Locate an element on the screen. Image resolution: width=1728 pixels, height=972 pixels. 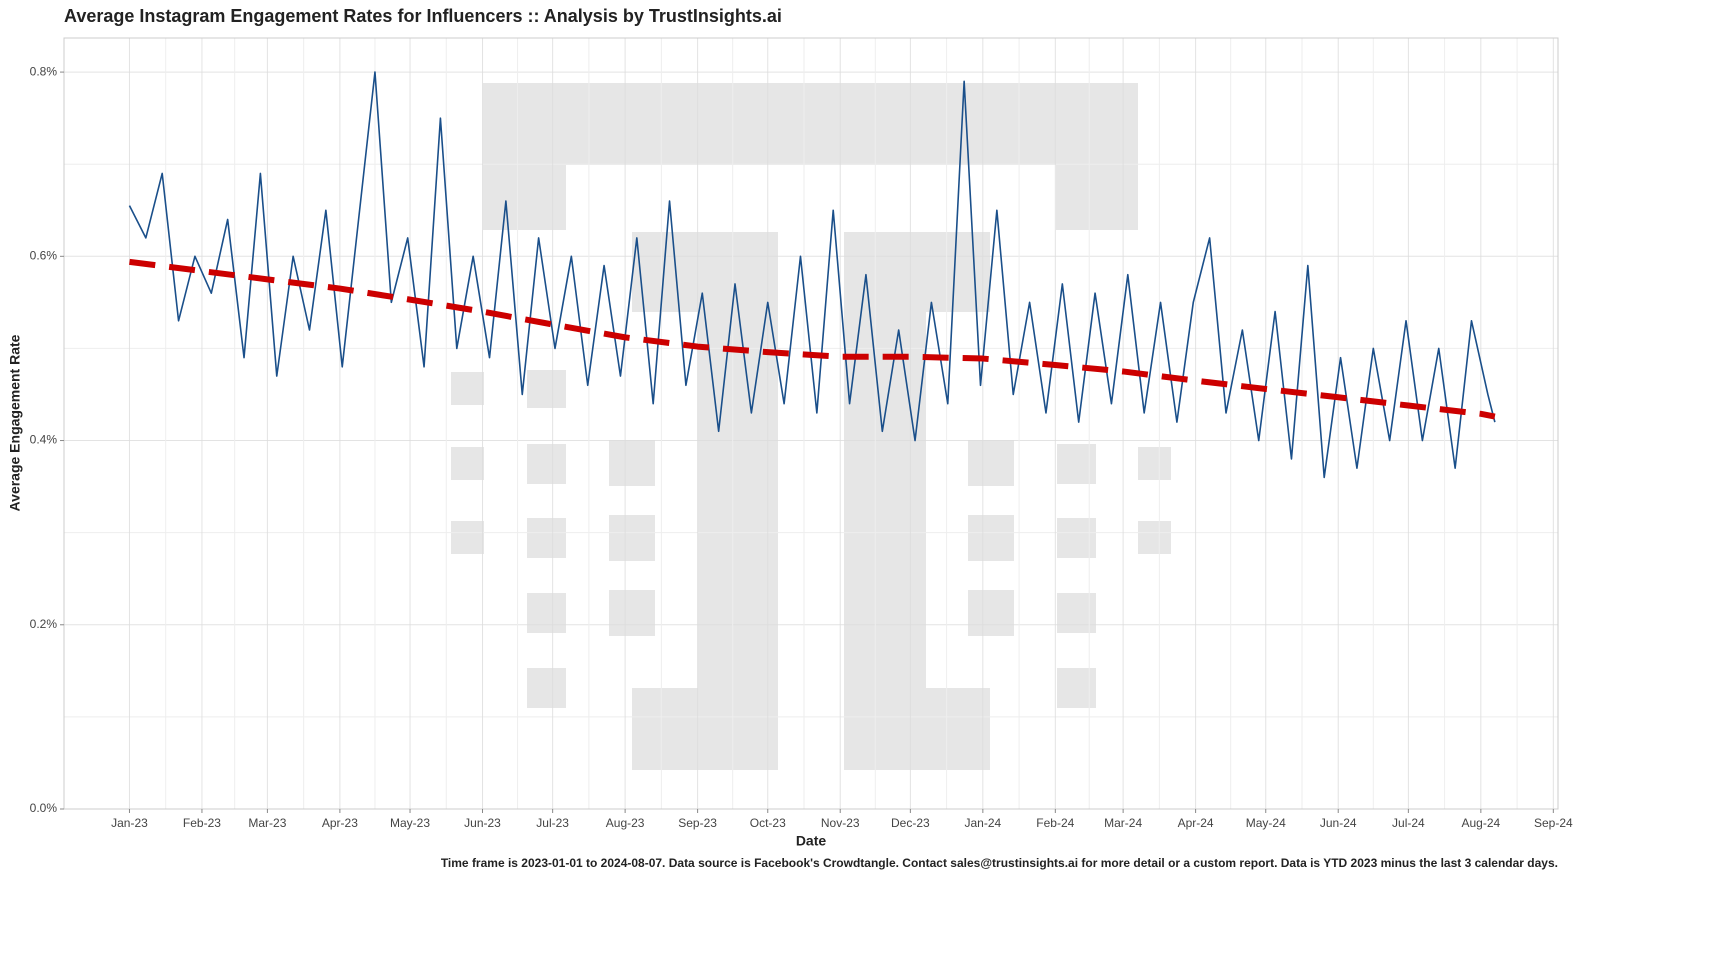
x-tick-label: Sep-23 is located at coordinates (697, 823).